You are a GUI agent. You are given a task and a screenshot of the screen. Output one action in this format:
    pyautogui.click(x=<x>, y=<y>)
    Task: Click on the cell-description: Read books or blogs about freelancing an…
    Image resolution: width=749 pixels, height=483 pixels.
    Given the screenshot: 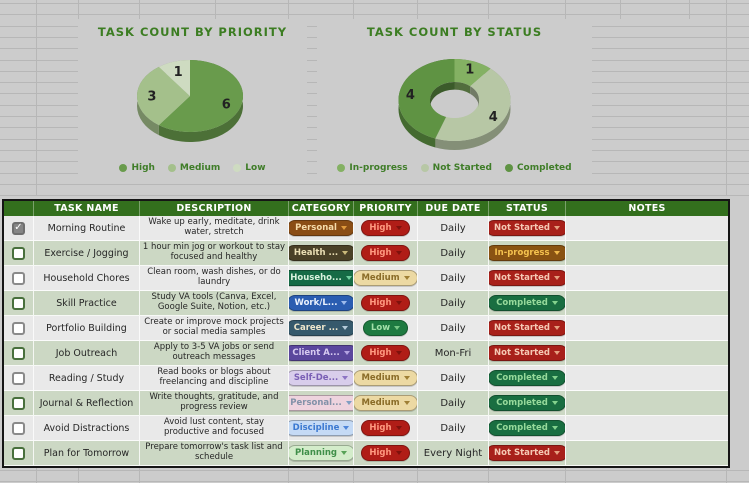 What is the action you would take?
    pyautogui.click(x=214, y=378)
    